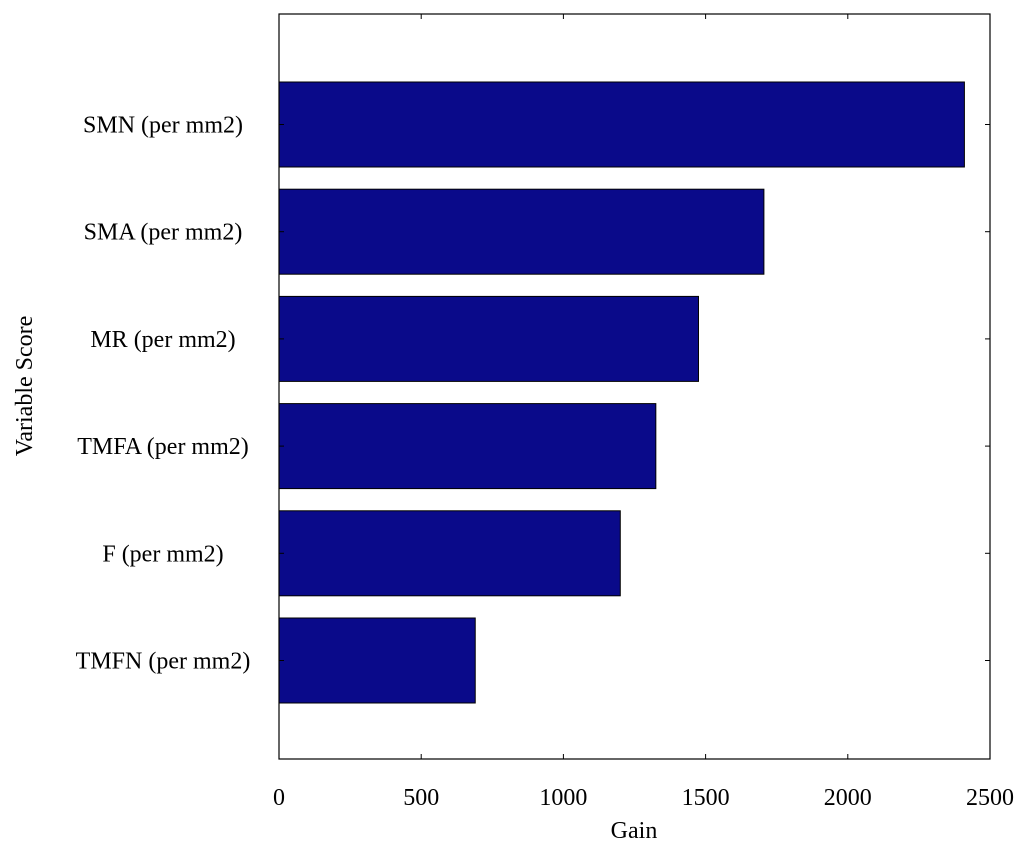 Image resolution: width=1024 pixels, height=848 pixels. Describe the element at coordinates (848, 798) in the screenshot. I see `x-tick-label-4: 2000` at that location.